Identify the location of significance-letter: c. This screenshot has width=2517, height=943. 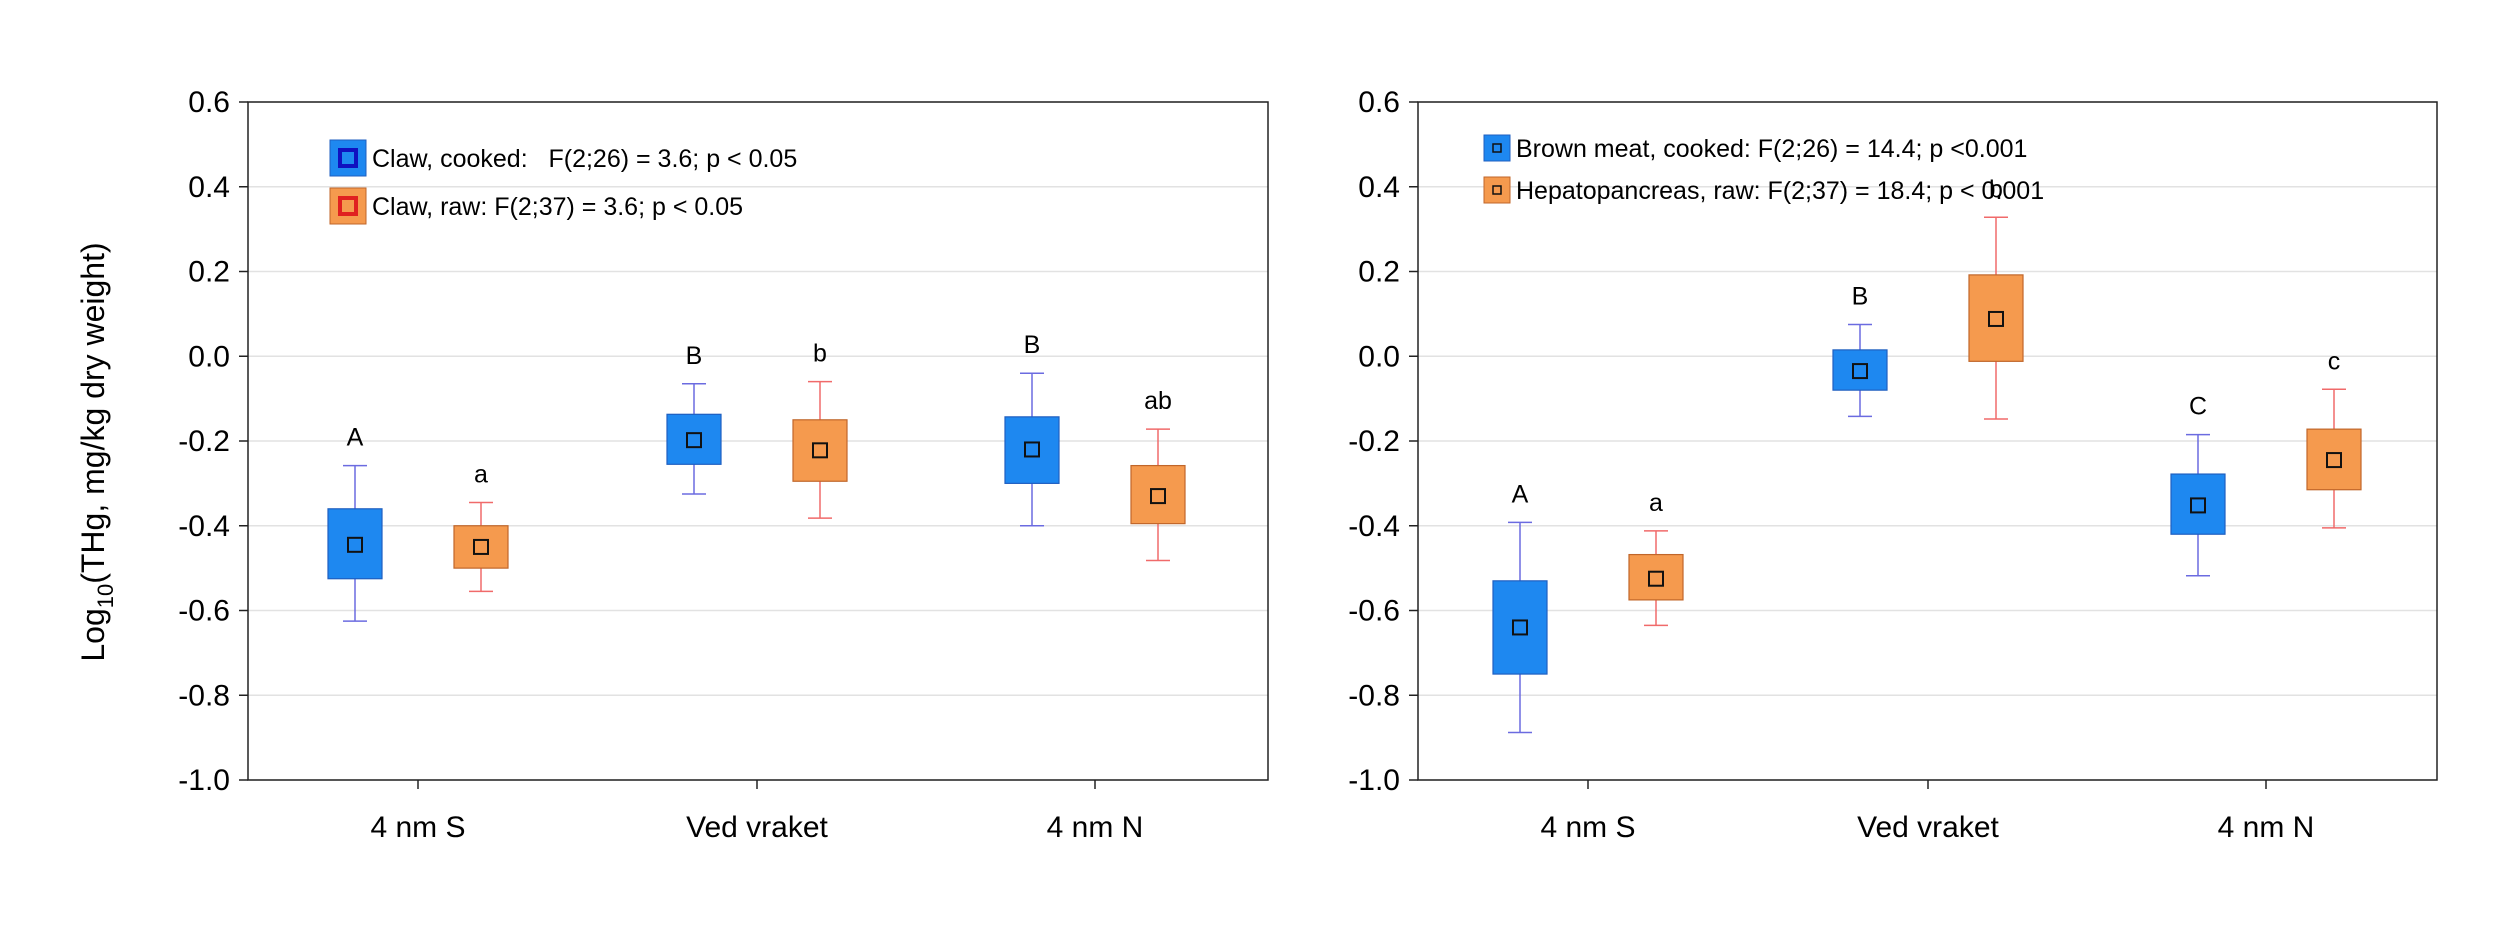
(2334, 361).